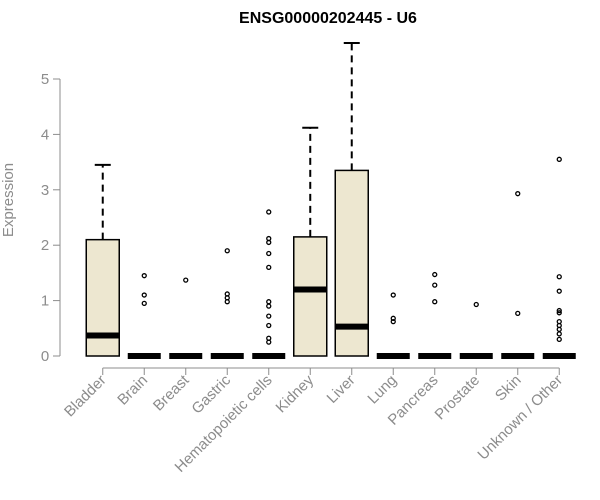 The image size is (600, 500). I want to click on box-liver, so click(351, 199).